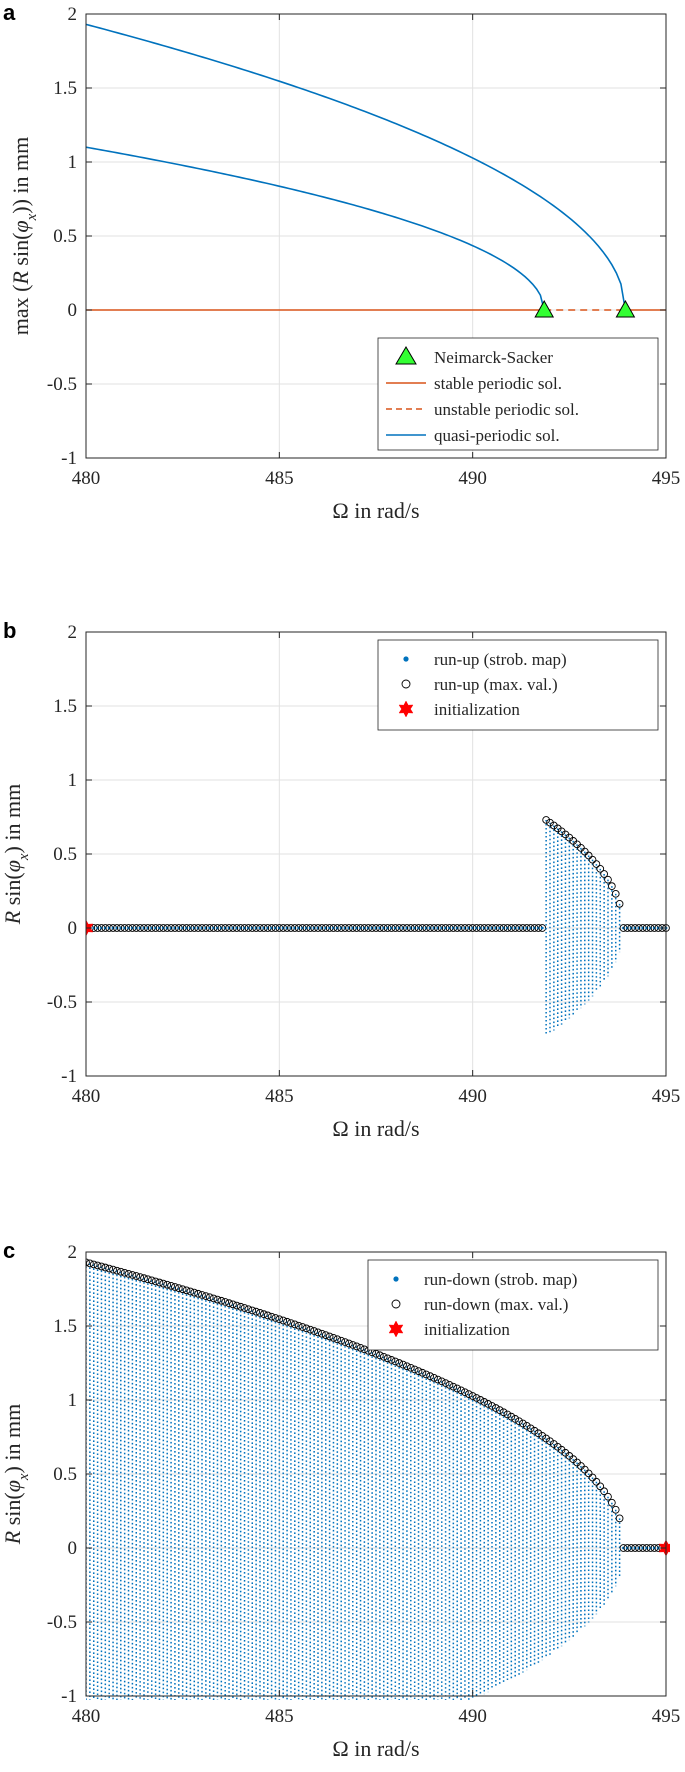 This screenshot has height=1772, width=685. What do you see at coordinates (73, 632) in the screenshot?
I see `y-tick-label: 2` at bounding box center [73, 632].